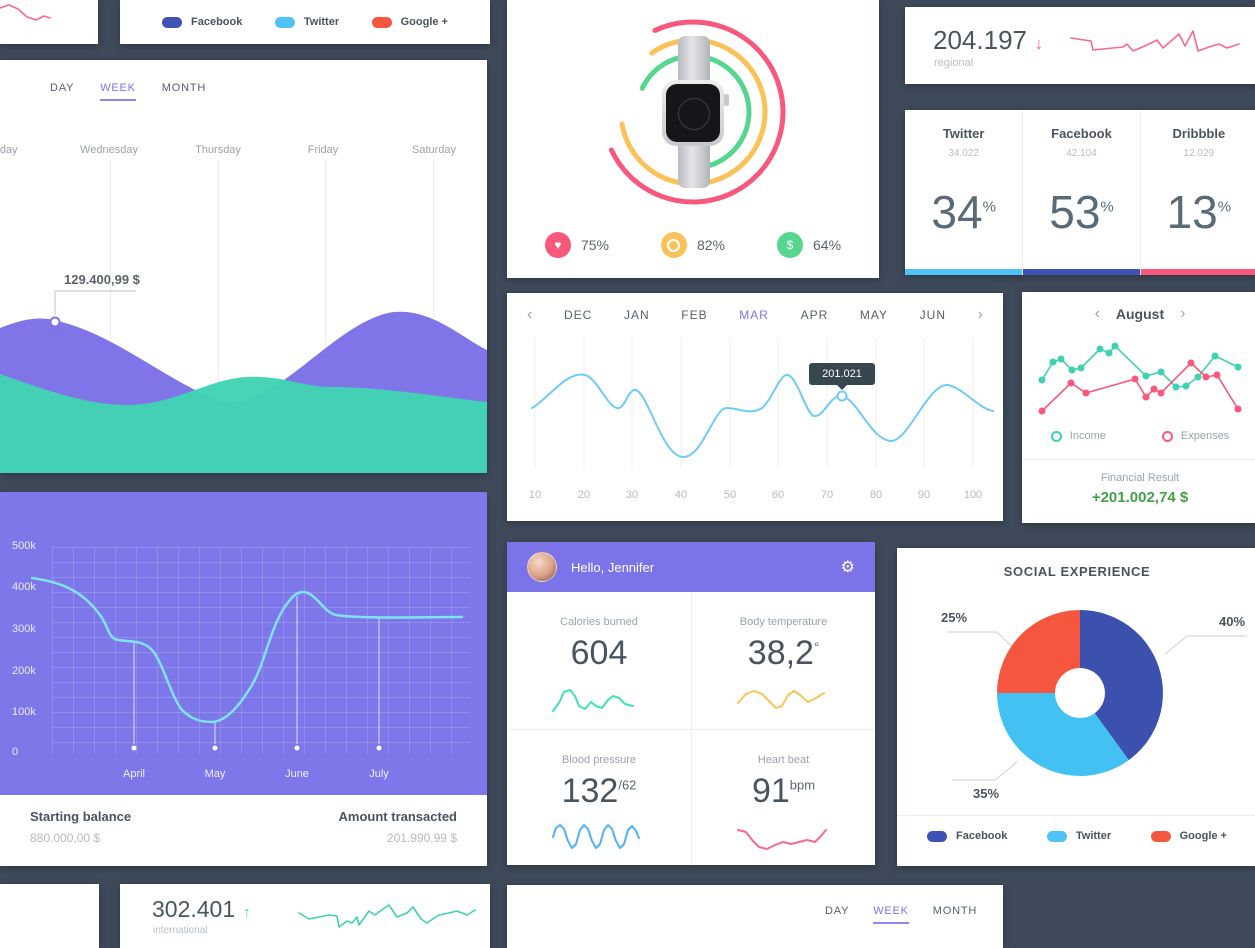 Image resolution: width=1255 pixels, height=948 pixels. Describe the element at coordinates (1197, 272) in the screenshot. I see `dribbble-color-bar` at that location.